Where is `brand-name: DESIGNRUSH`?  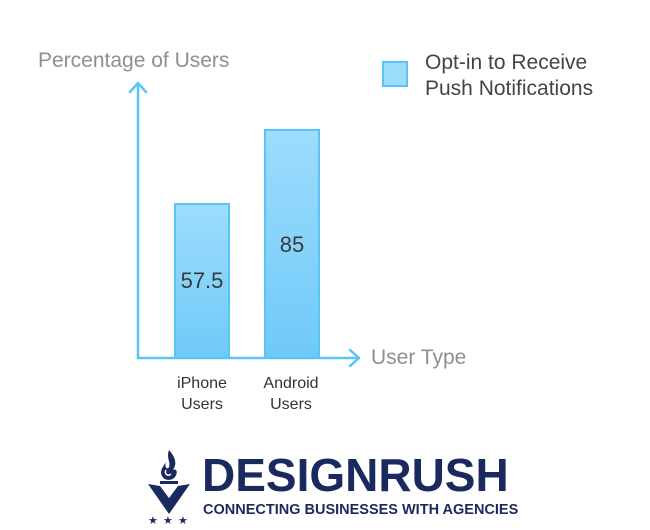 brand-name: DESIGNRUSH is located at coordinates (355, 475).